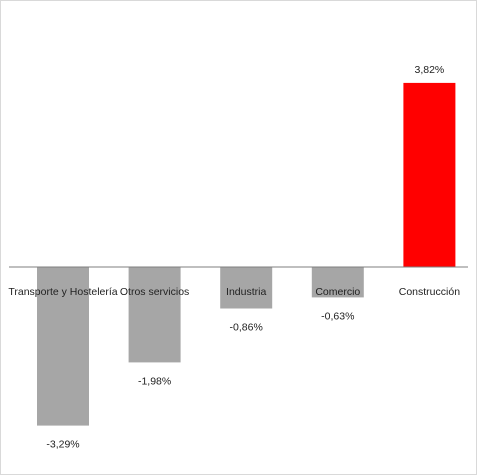 The image size is (477, 475). Describe the element at coordinates (430, 70) in the screenshot. I see `value-label-4: 3,82%` at that location.